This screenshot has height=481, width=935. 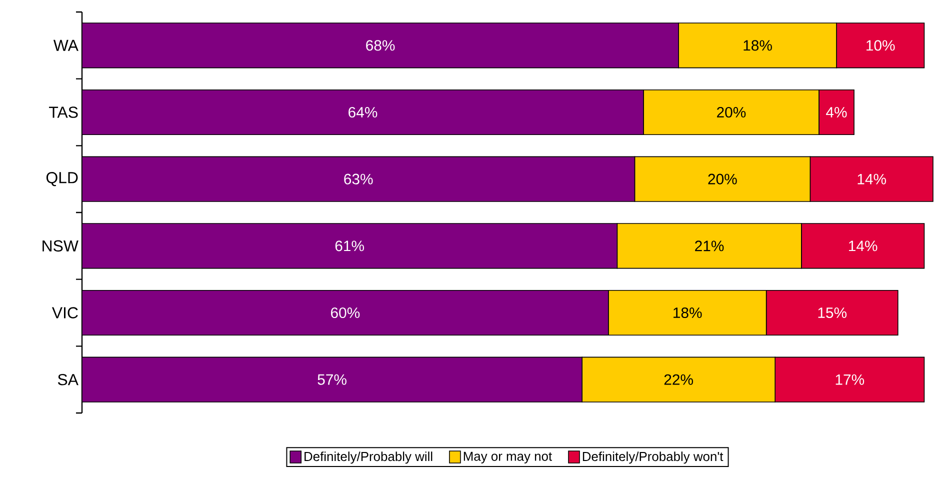 I want to click on y-tick-label: QLD, so click(x=62, y=179).